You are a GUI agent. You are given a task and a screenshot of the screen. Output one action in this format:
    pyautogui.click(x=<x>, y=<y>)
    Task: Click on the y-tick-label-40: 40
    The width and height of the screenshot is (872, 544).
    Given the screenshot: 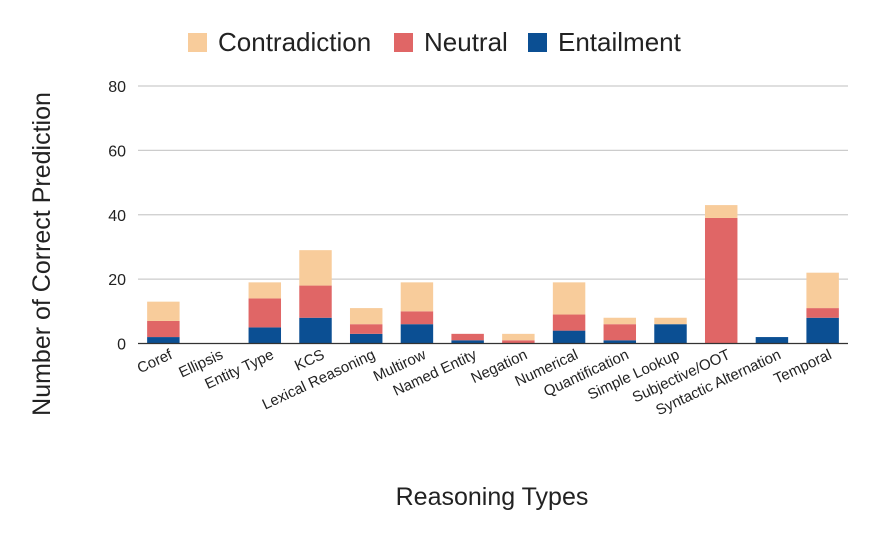 What is the action you would take?
    pyautogui.click(x=117, y=216)
    